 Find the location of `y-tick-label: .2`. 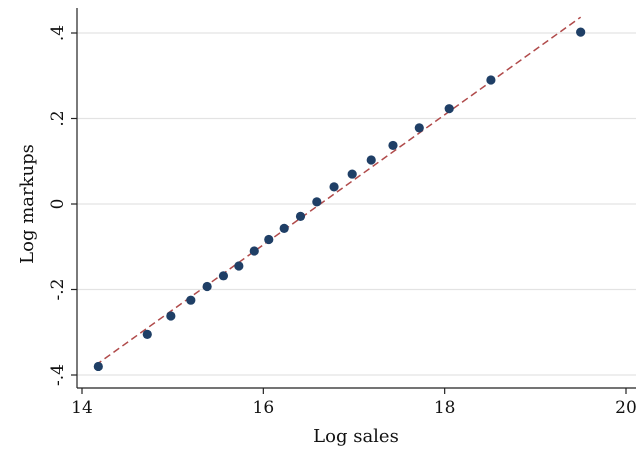

y-tick-label: .2 is located at coordinates (58, 118).